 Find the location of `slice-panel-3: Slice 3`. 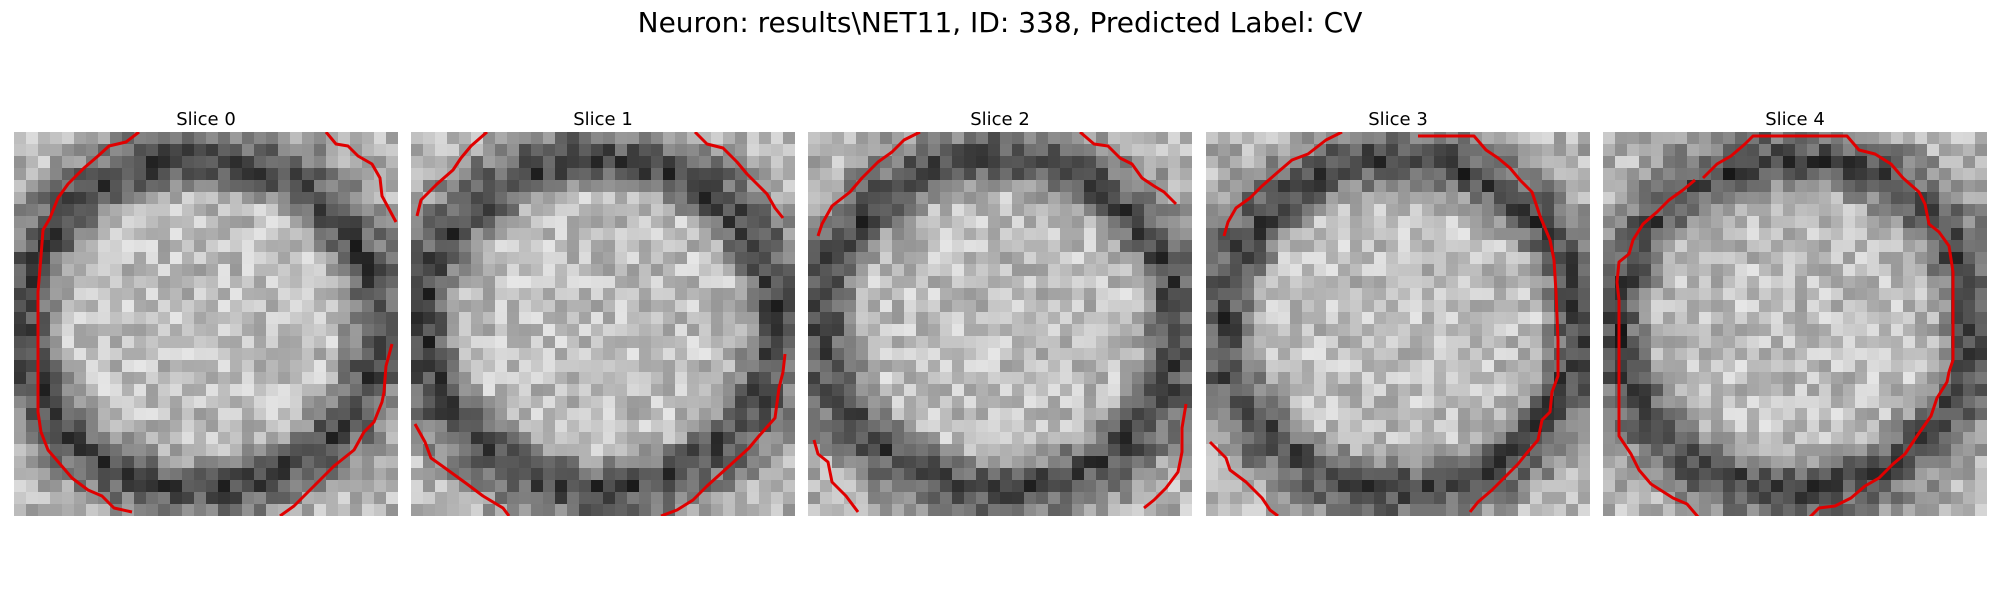

slice-panel-3: Slice 3 is located at coordinates (1398, 312).